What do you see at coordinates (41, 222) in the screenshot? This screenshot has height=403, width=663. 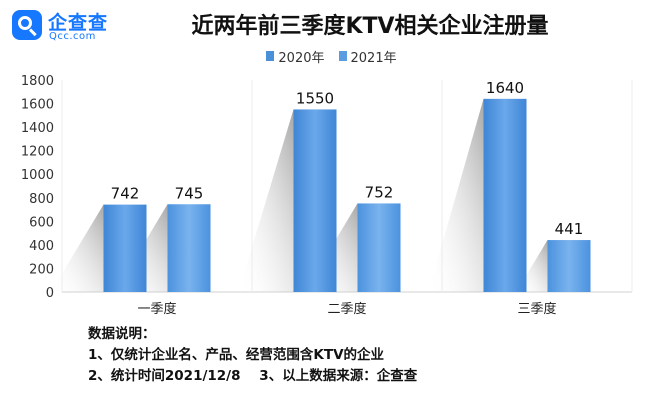 I see `y-tick-label: 600` at bounding box center [41, 222].